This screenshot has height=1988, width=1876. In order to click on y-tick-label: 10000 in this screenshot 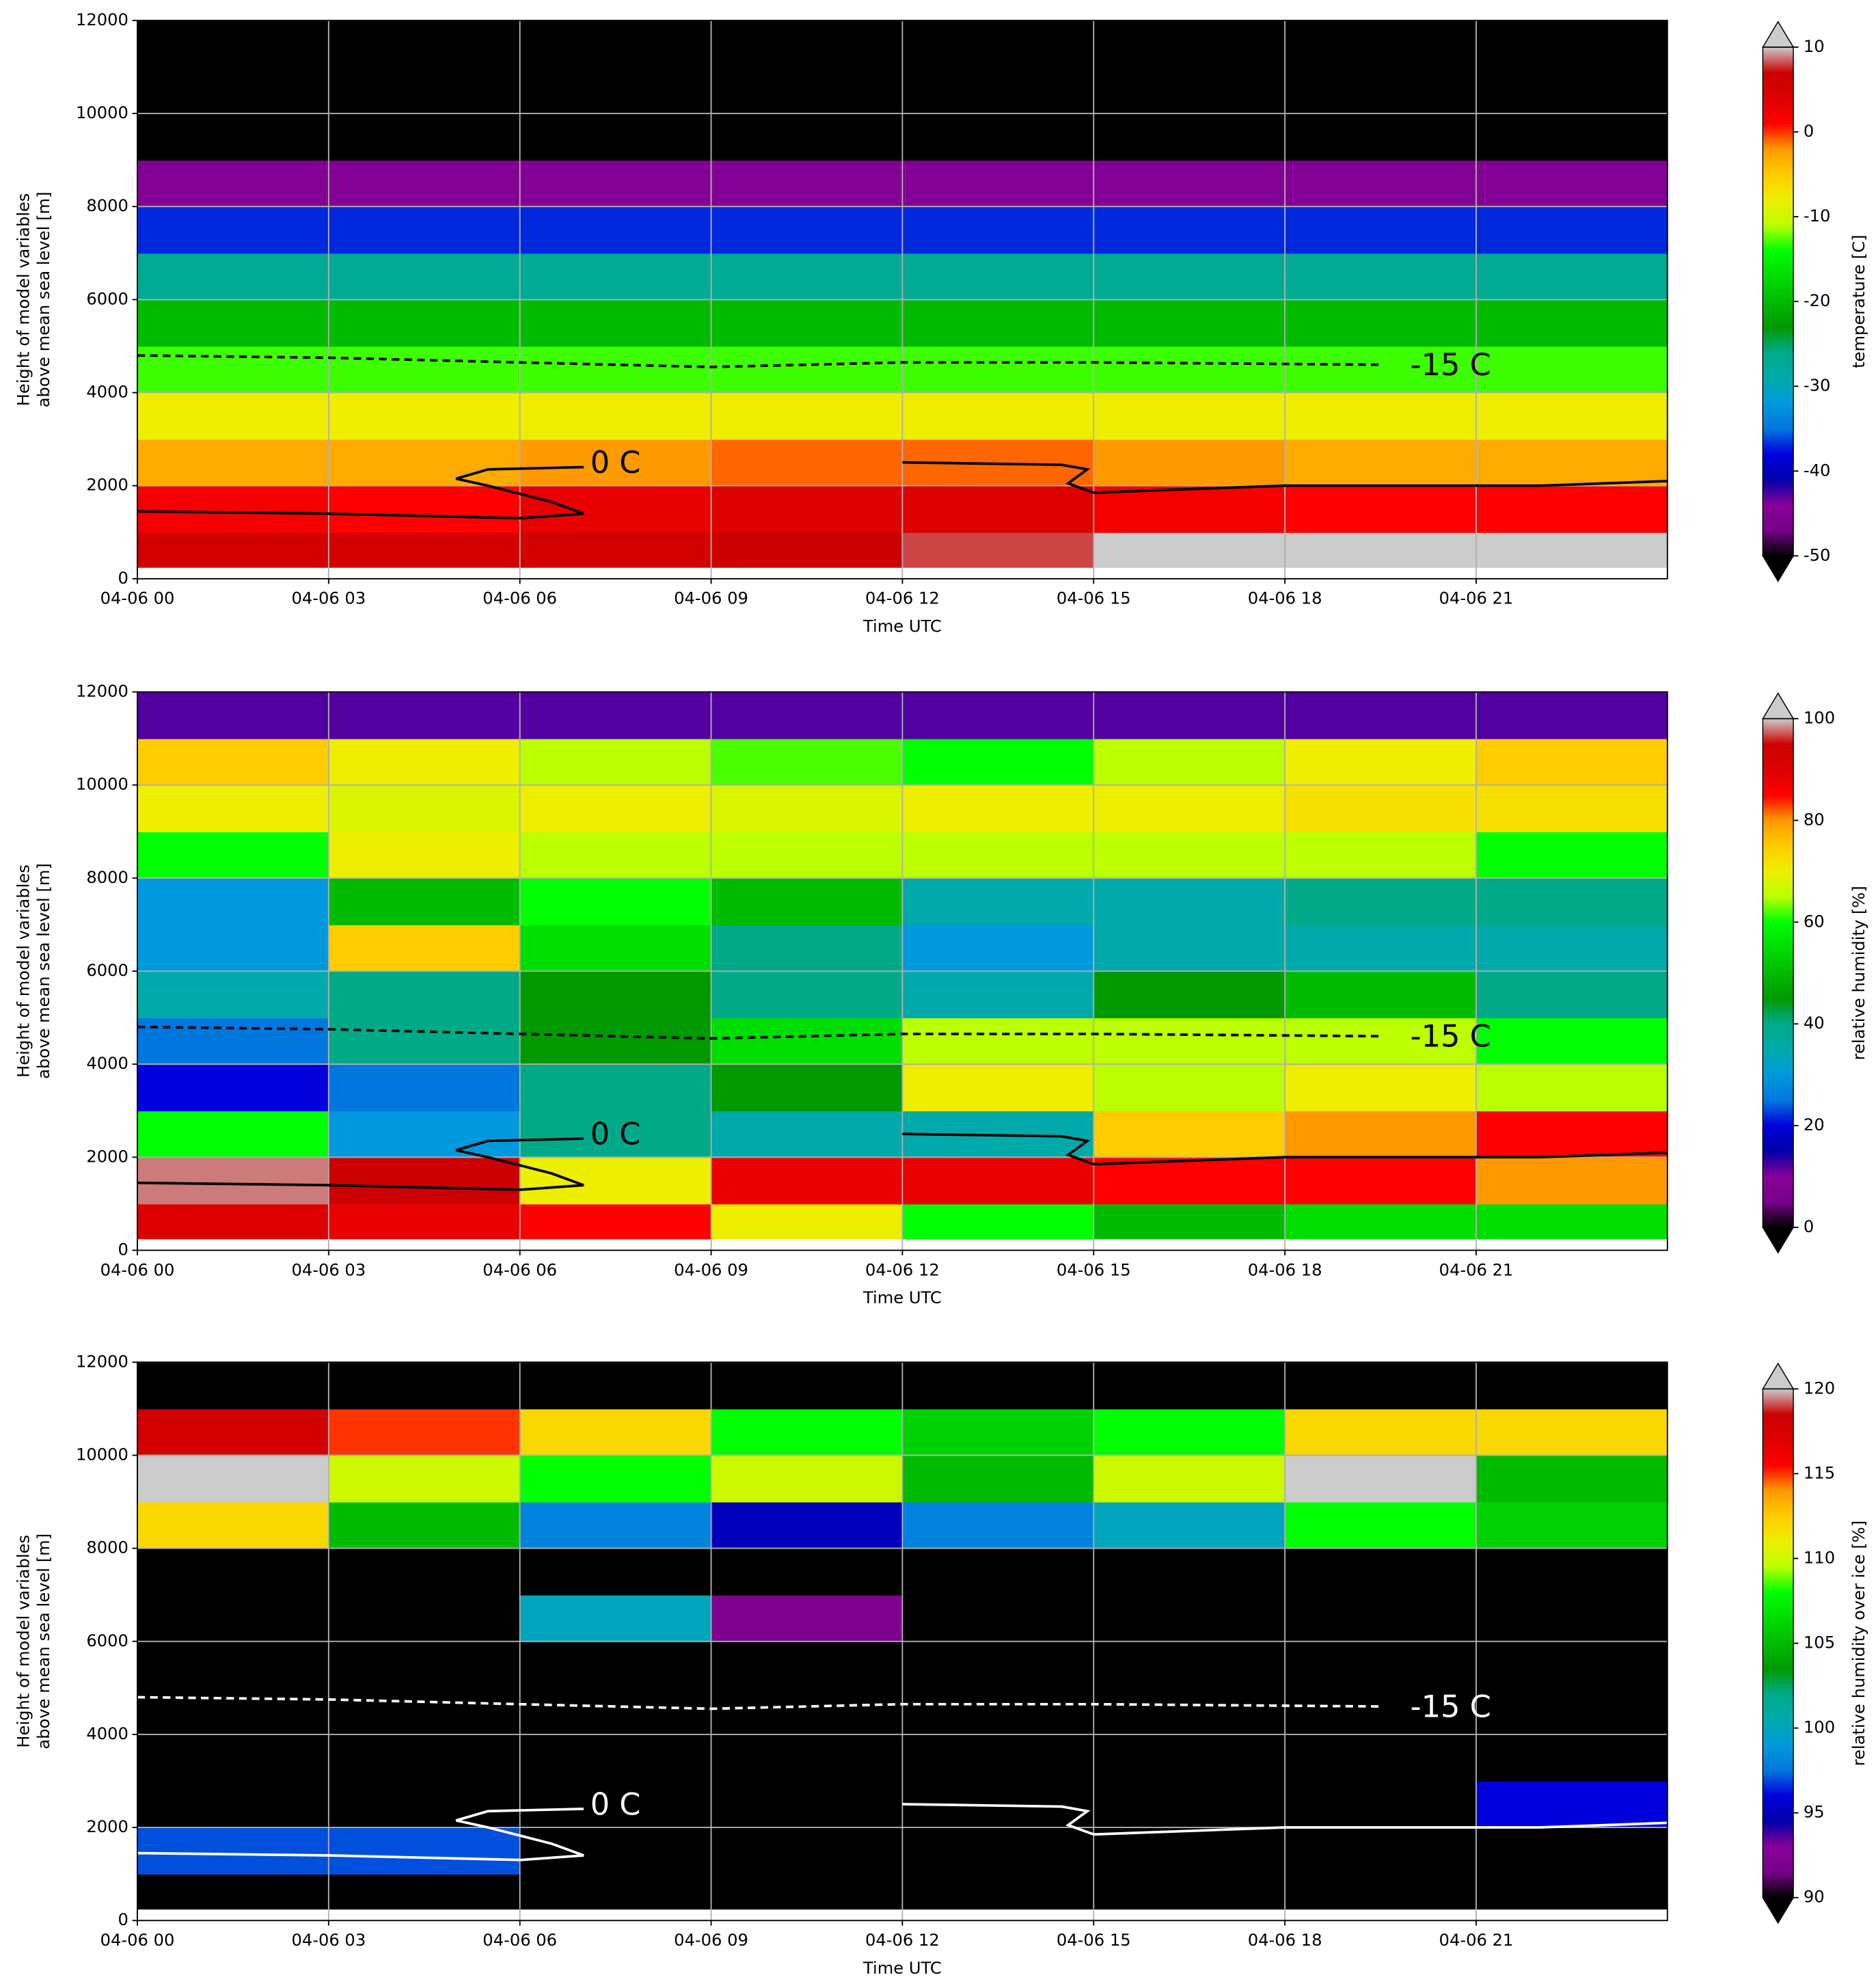, I will do `click(102, 1455)`.